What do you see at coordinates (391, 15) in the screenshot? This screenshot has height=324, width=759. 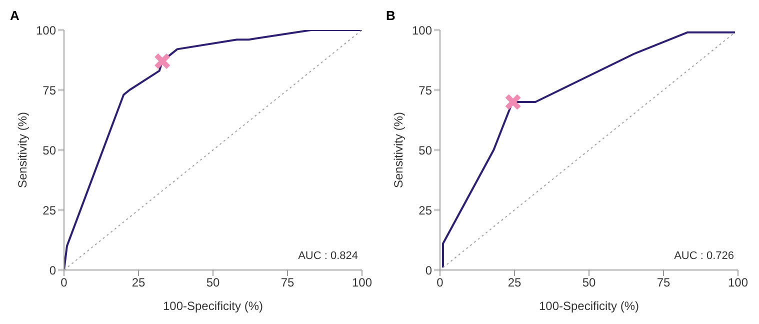 I see `chart-title: B` at bounding box center [391, 15].